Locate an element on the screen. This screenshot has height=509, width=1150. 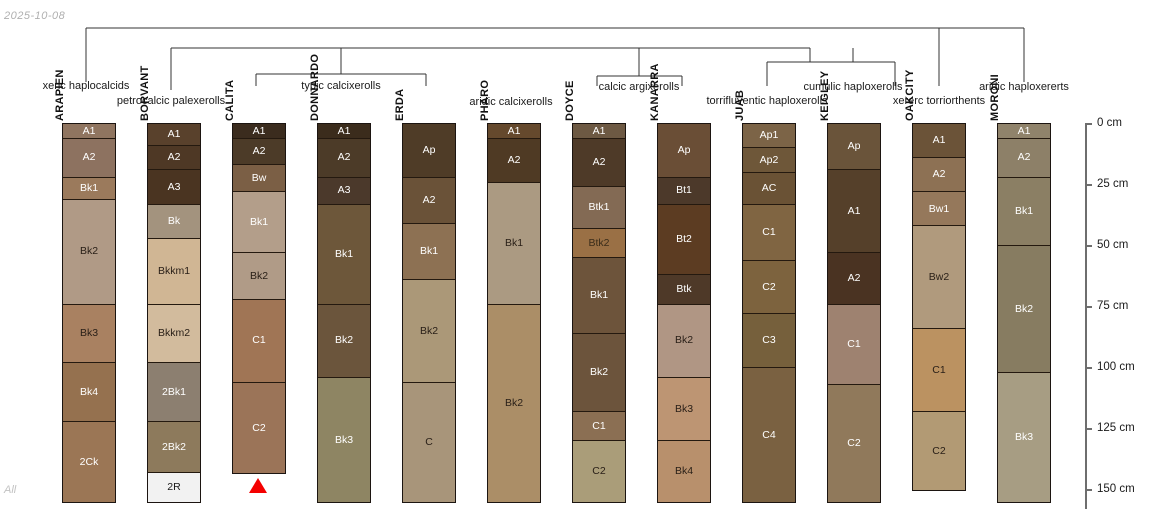
dendrogram-label-8: aridic haploxererts is located at coordinates (1024, 87).